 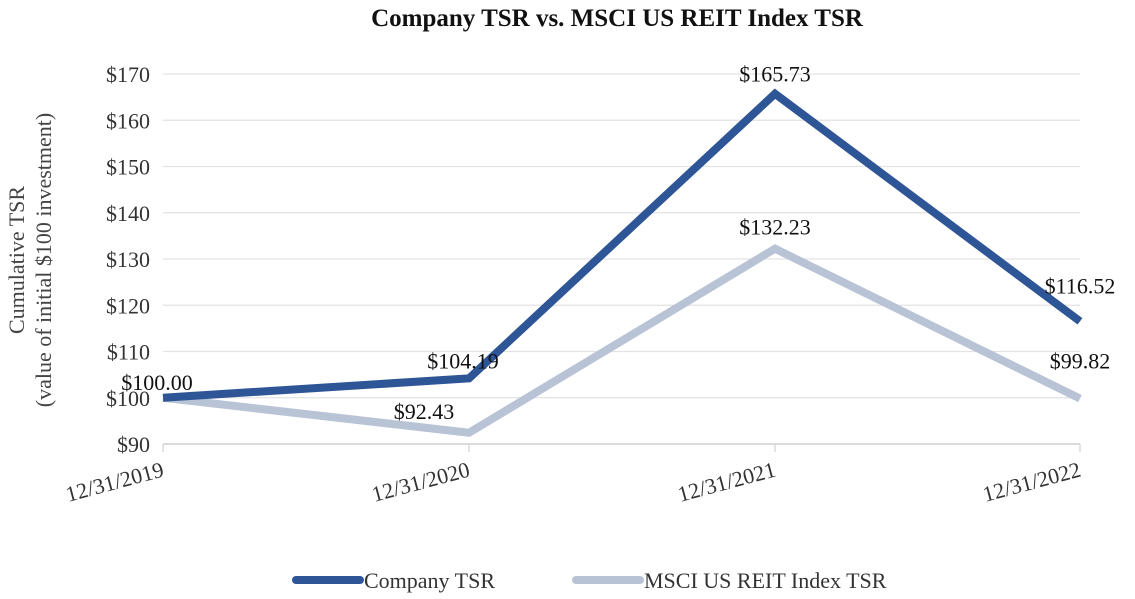 What do you see at coordinates (573, 475) in the screenshot?
I see `x-axis-ticks: 12/31/2019 12/31/2020 12/31/2021 12/31/2022` at bounding box center [573, 475].